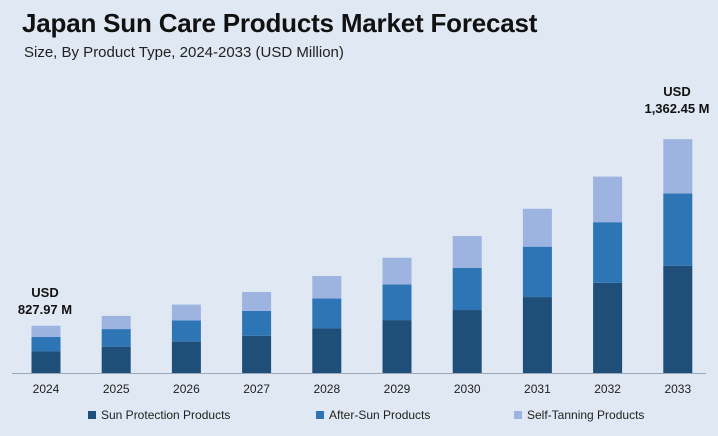 The height and width of the screenshot is (436, 718). What do you see at coordinates (46, 344) in the screenshot?
I see `bar-after-sun-2024` at bounding box center [46, 344].